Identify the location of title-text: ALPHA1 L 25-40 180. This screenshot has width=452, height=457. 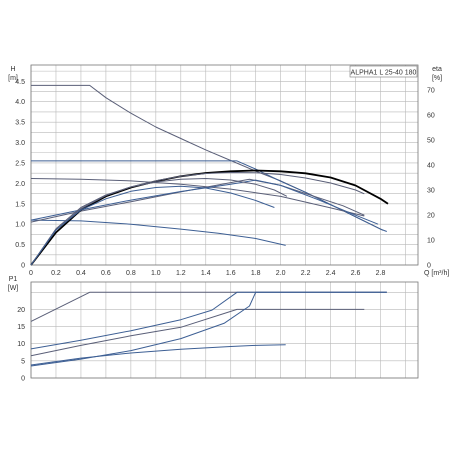
(384, 73).